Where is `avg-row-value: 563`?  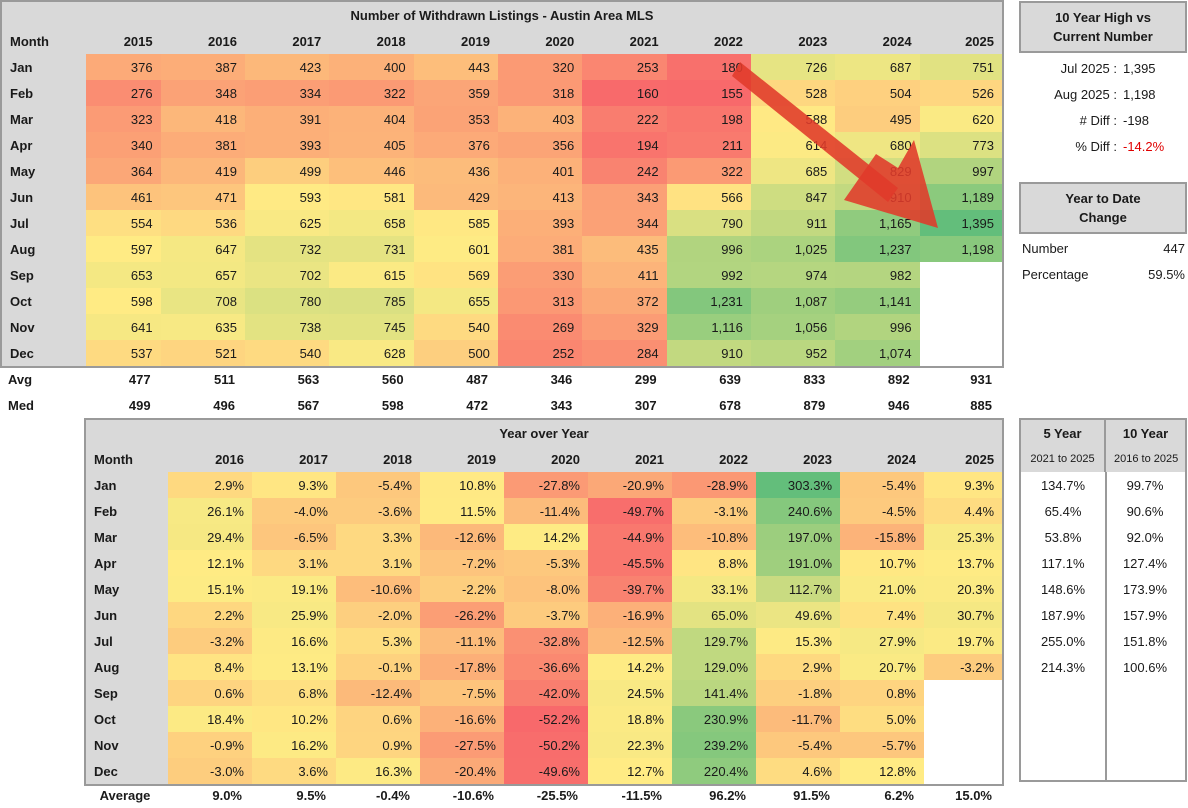 avg-row-value: 563 is located at coordinates (308, 379).